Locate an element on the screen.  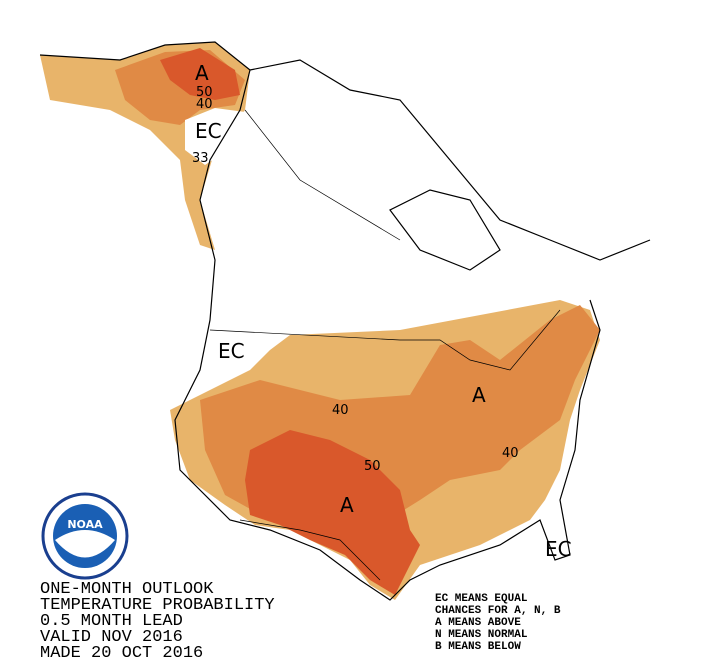
legend-line: CHANCES FOR A, N, B is located at coordinates (498, 611).